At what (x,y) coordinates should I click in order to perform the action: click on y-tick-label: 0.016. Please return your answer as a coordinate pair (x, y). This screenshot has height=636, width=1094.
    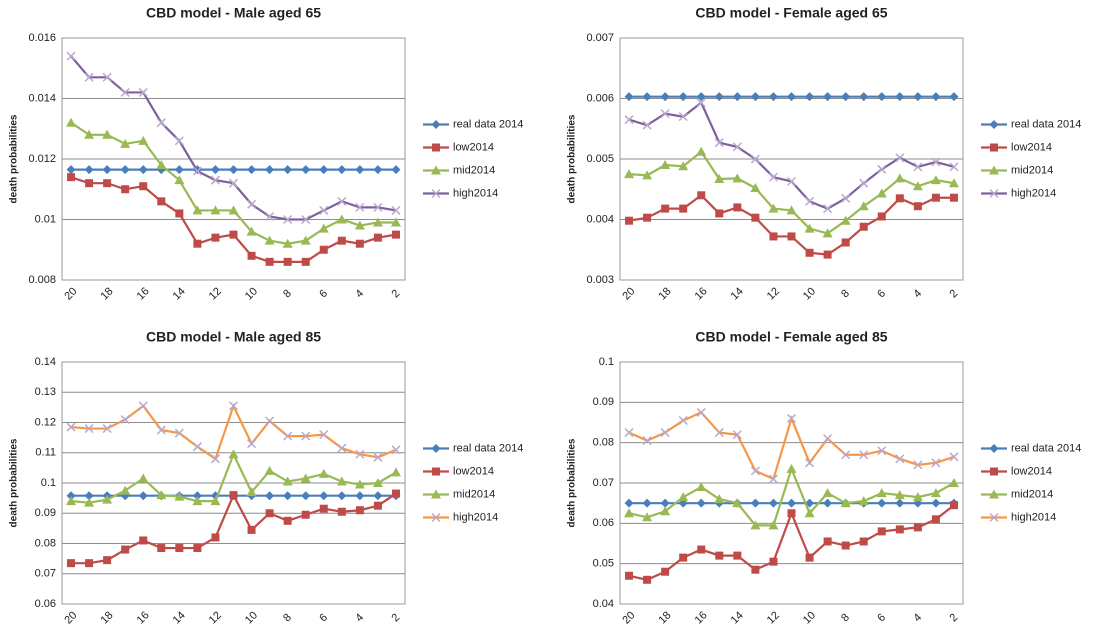
    Looking at the image, I should click on (42, 38).